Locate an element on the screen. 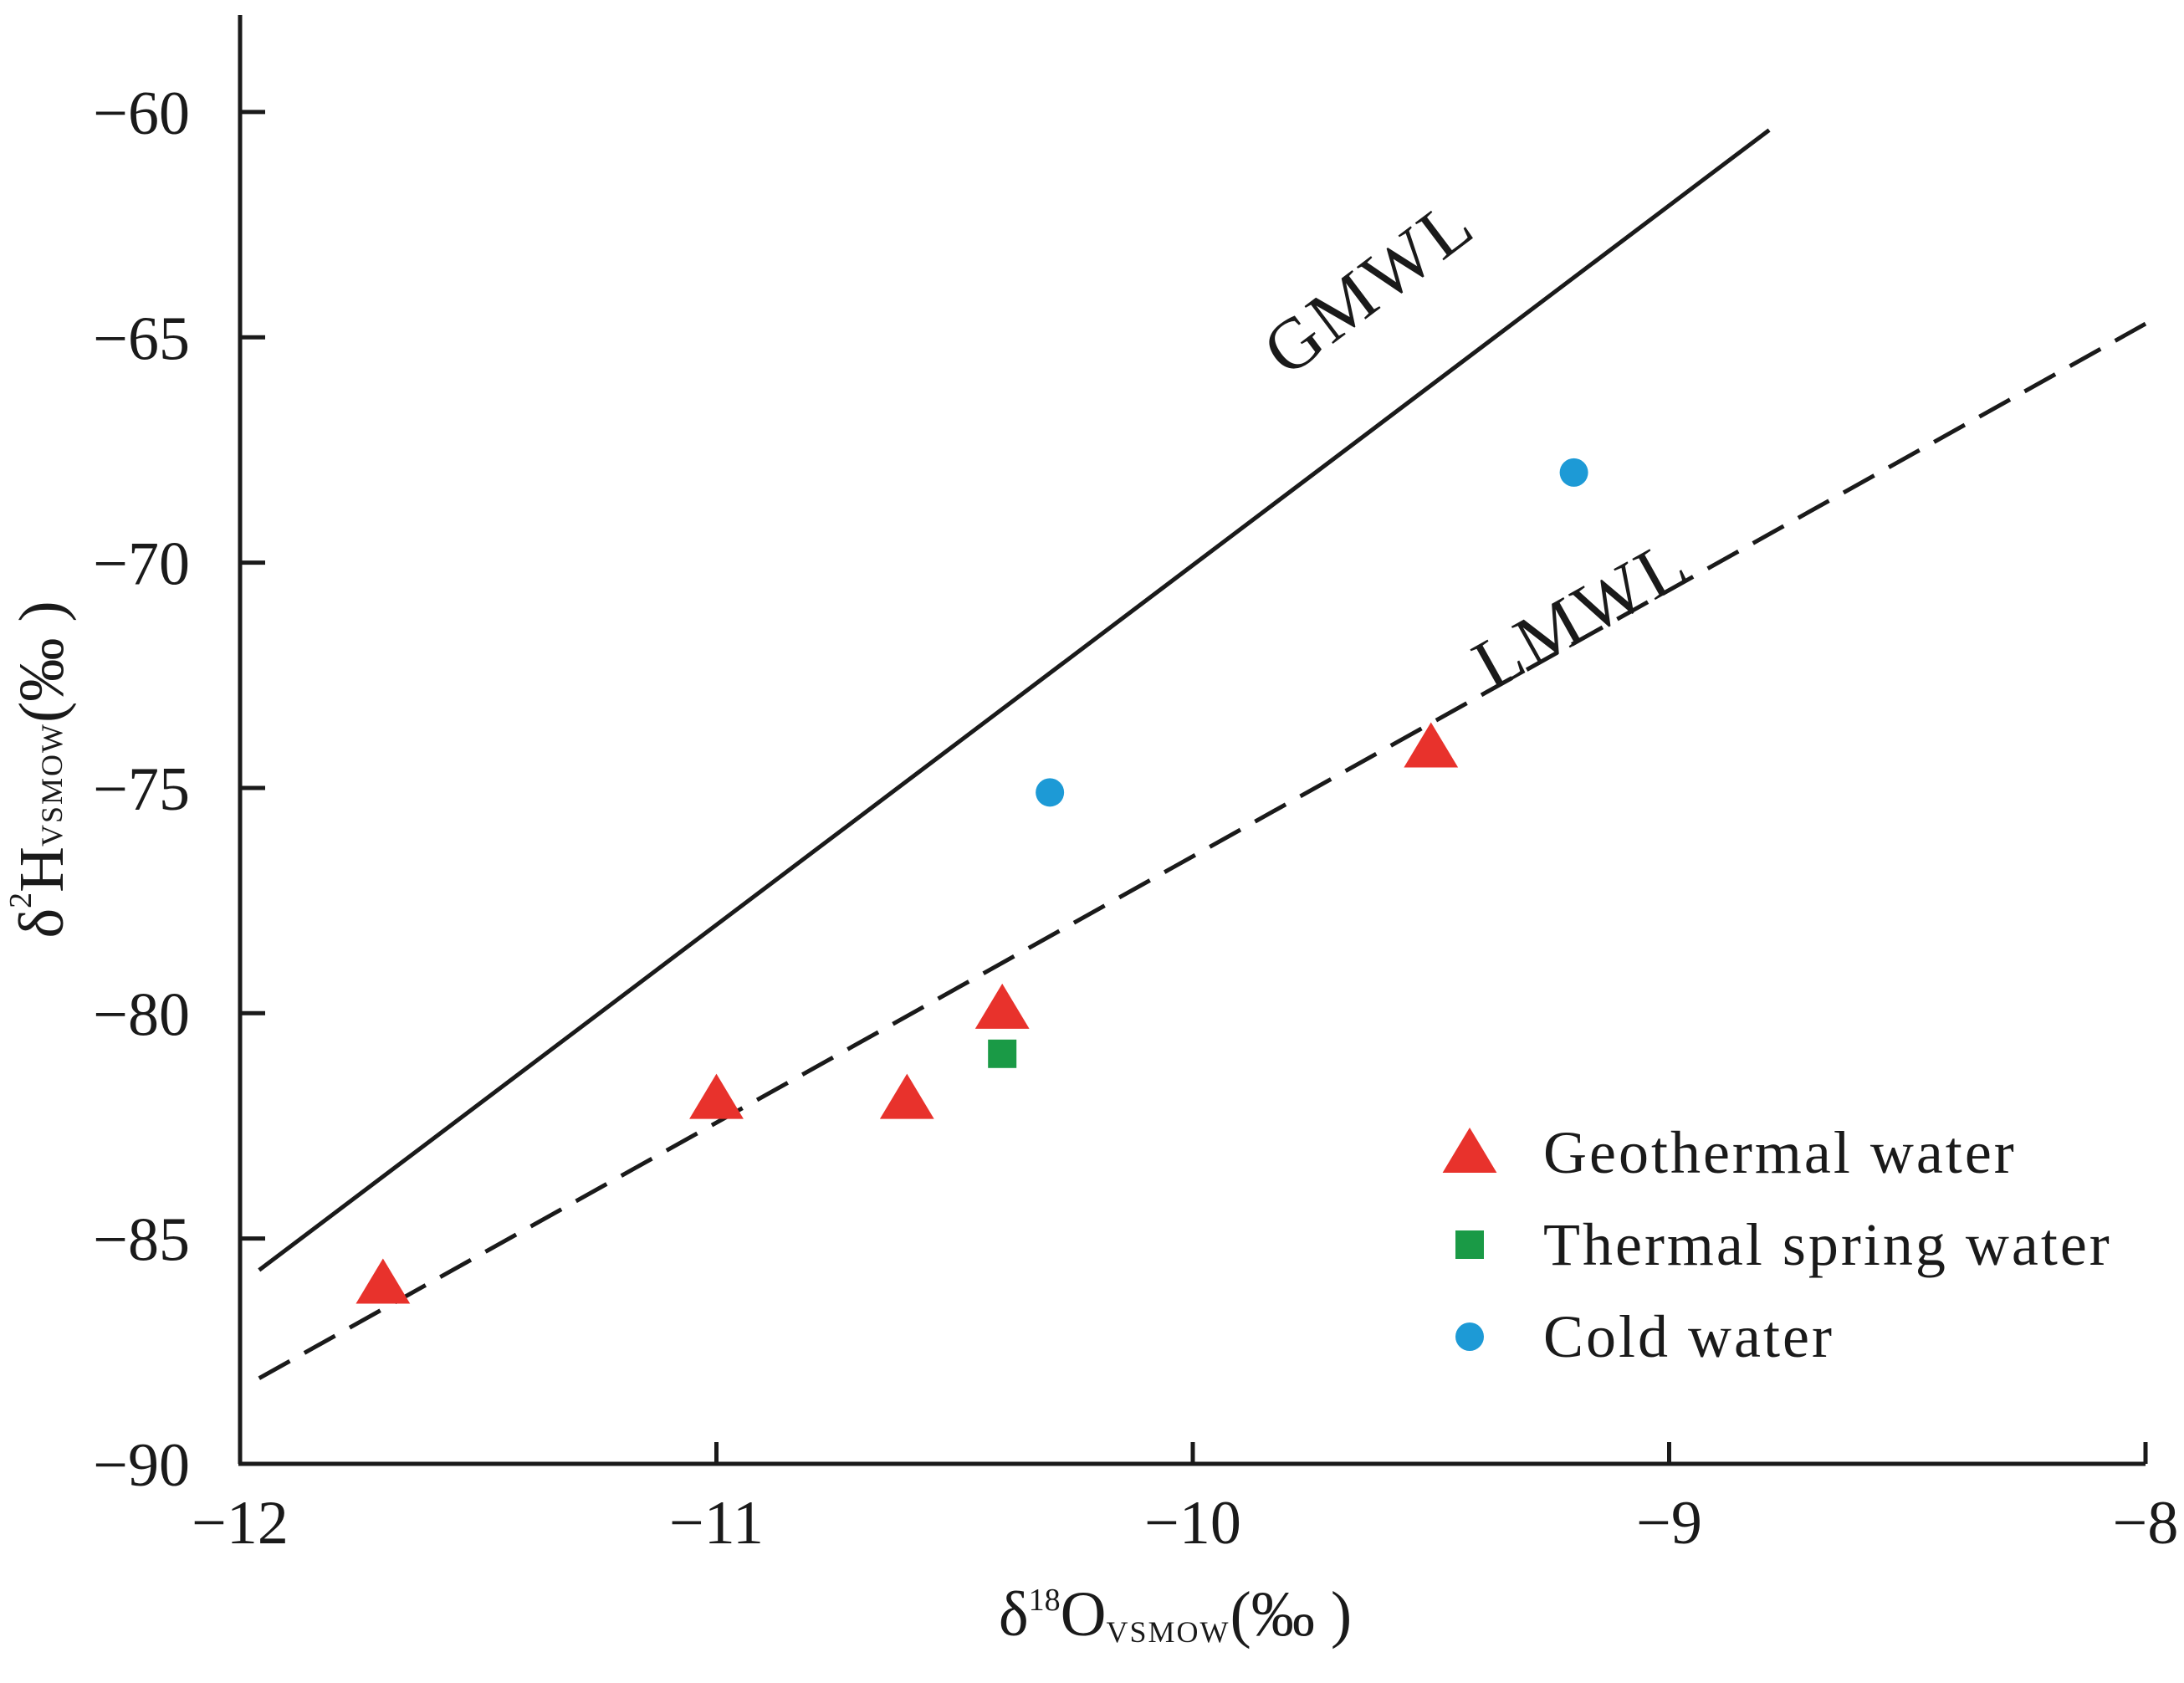 The width and height of the screenshot is (2184, 1683). y-tick-label: −90 is located at coordinates (141, 1465).